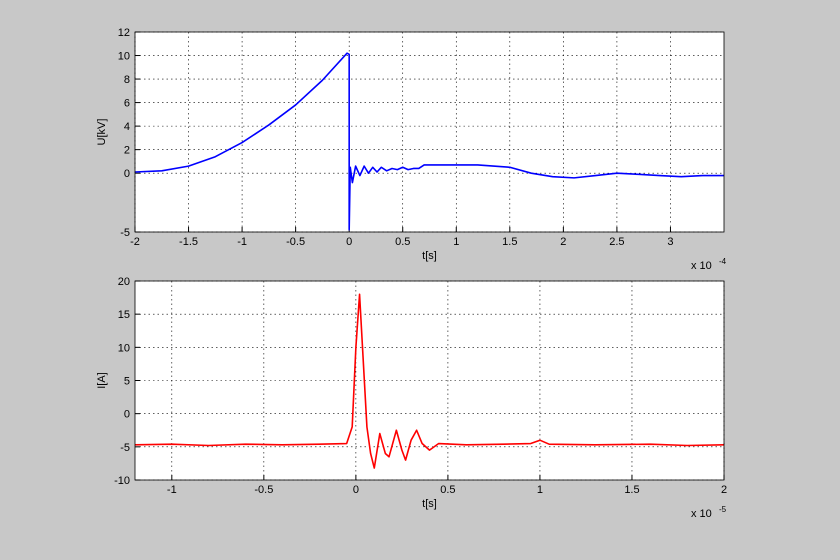 This screenshot has width=840, height=560. What do you see at coordinates (102, 380) in the screenshot?
I see `y-axis-label: I[A]` at bounding box center [102, 380].